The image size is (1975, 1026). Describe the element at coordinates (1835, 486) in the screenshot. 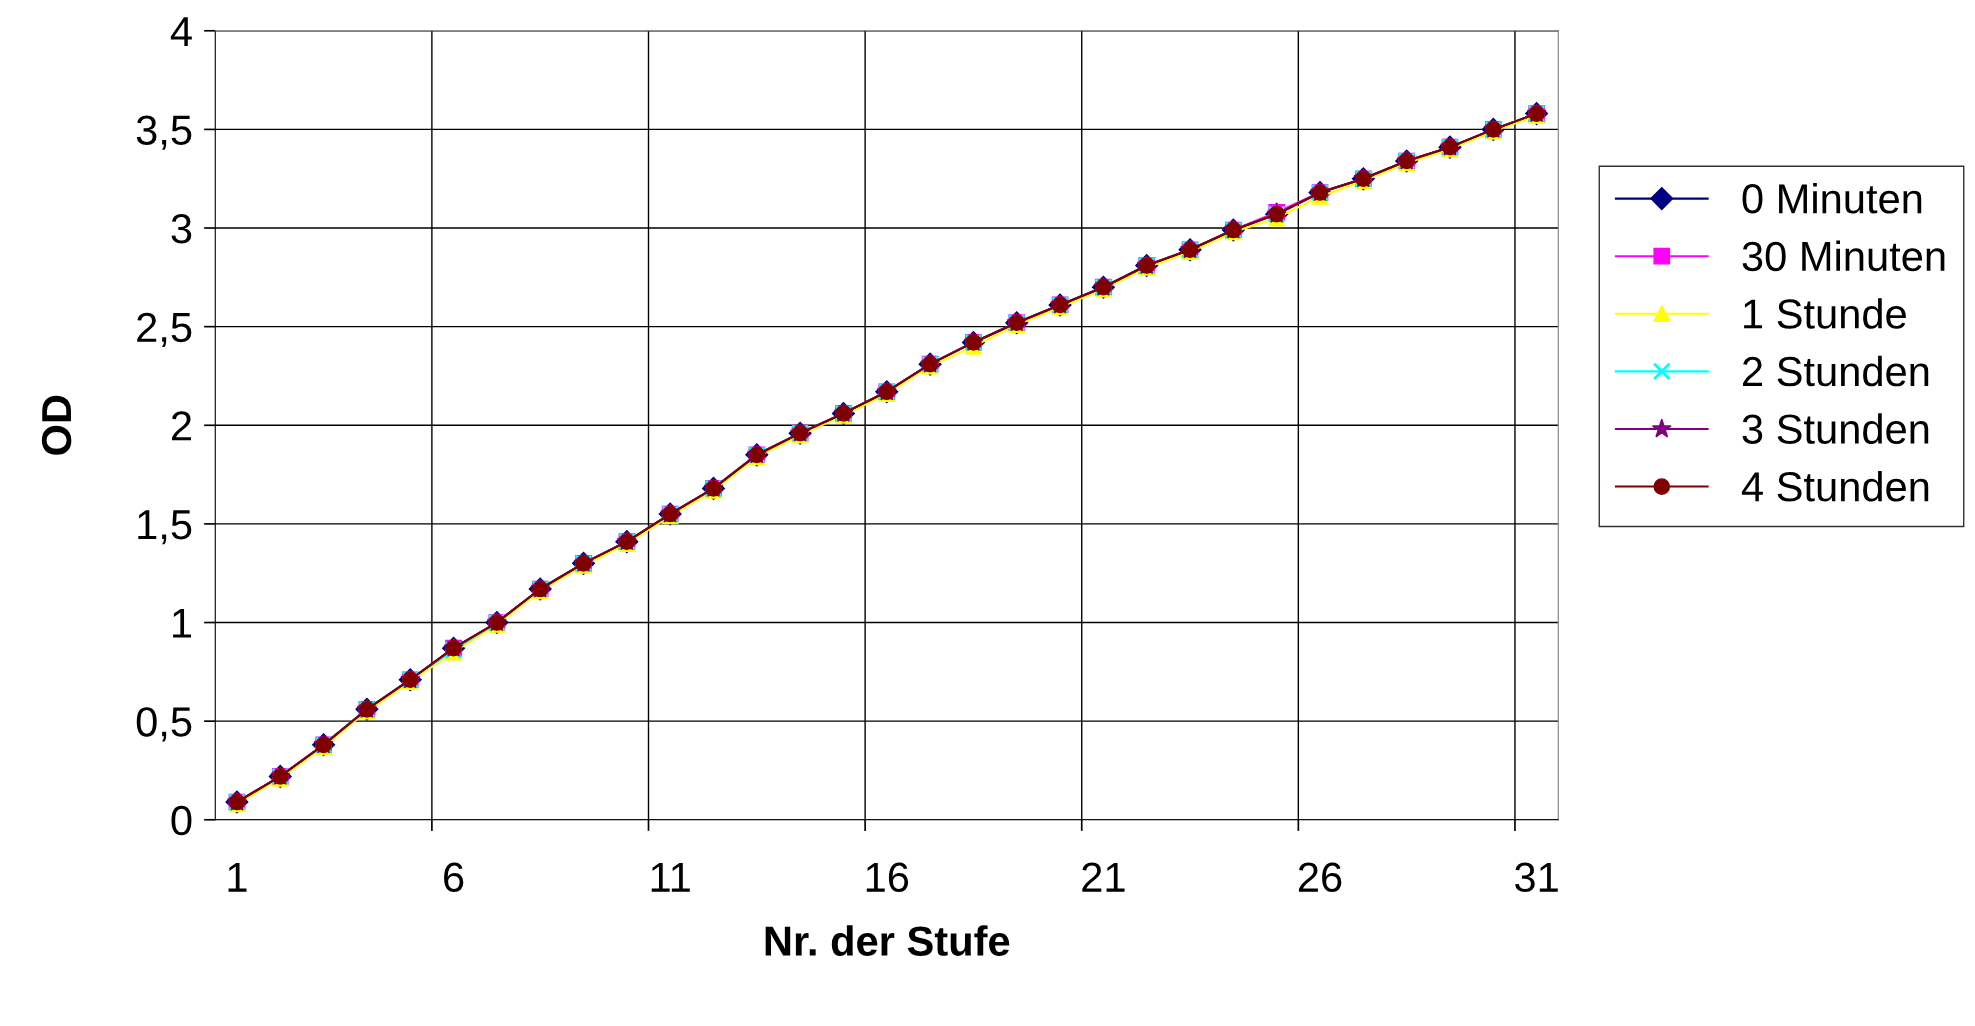

I see `legend-label: 4 Stunden` at that location.